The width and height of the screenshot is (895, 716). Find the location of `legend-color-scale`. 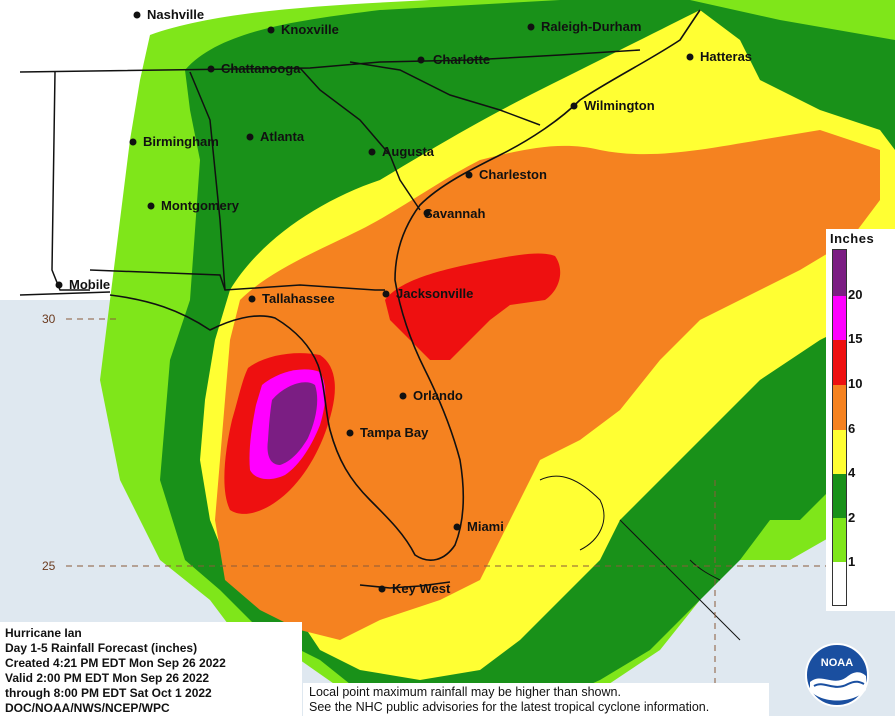

legend-color-scale is located at coordinates (839, 427).